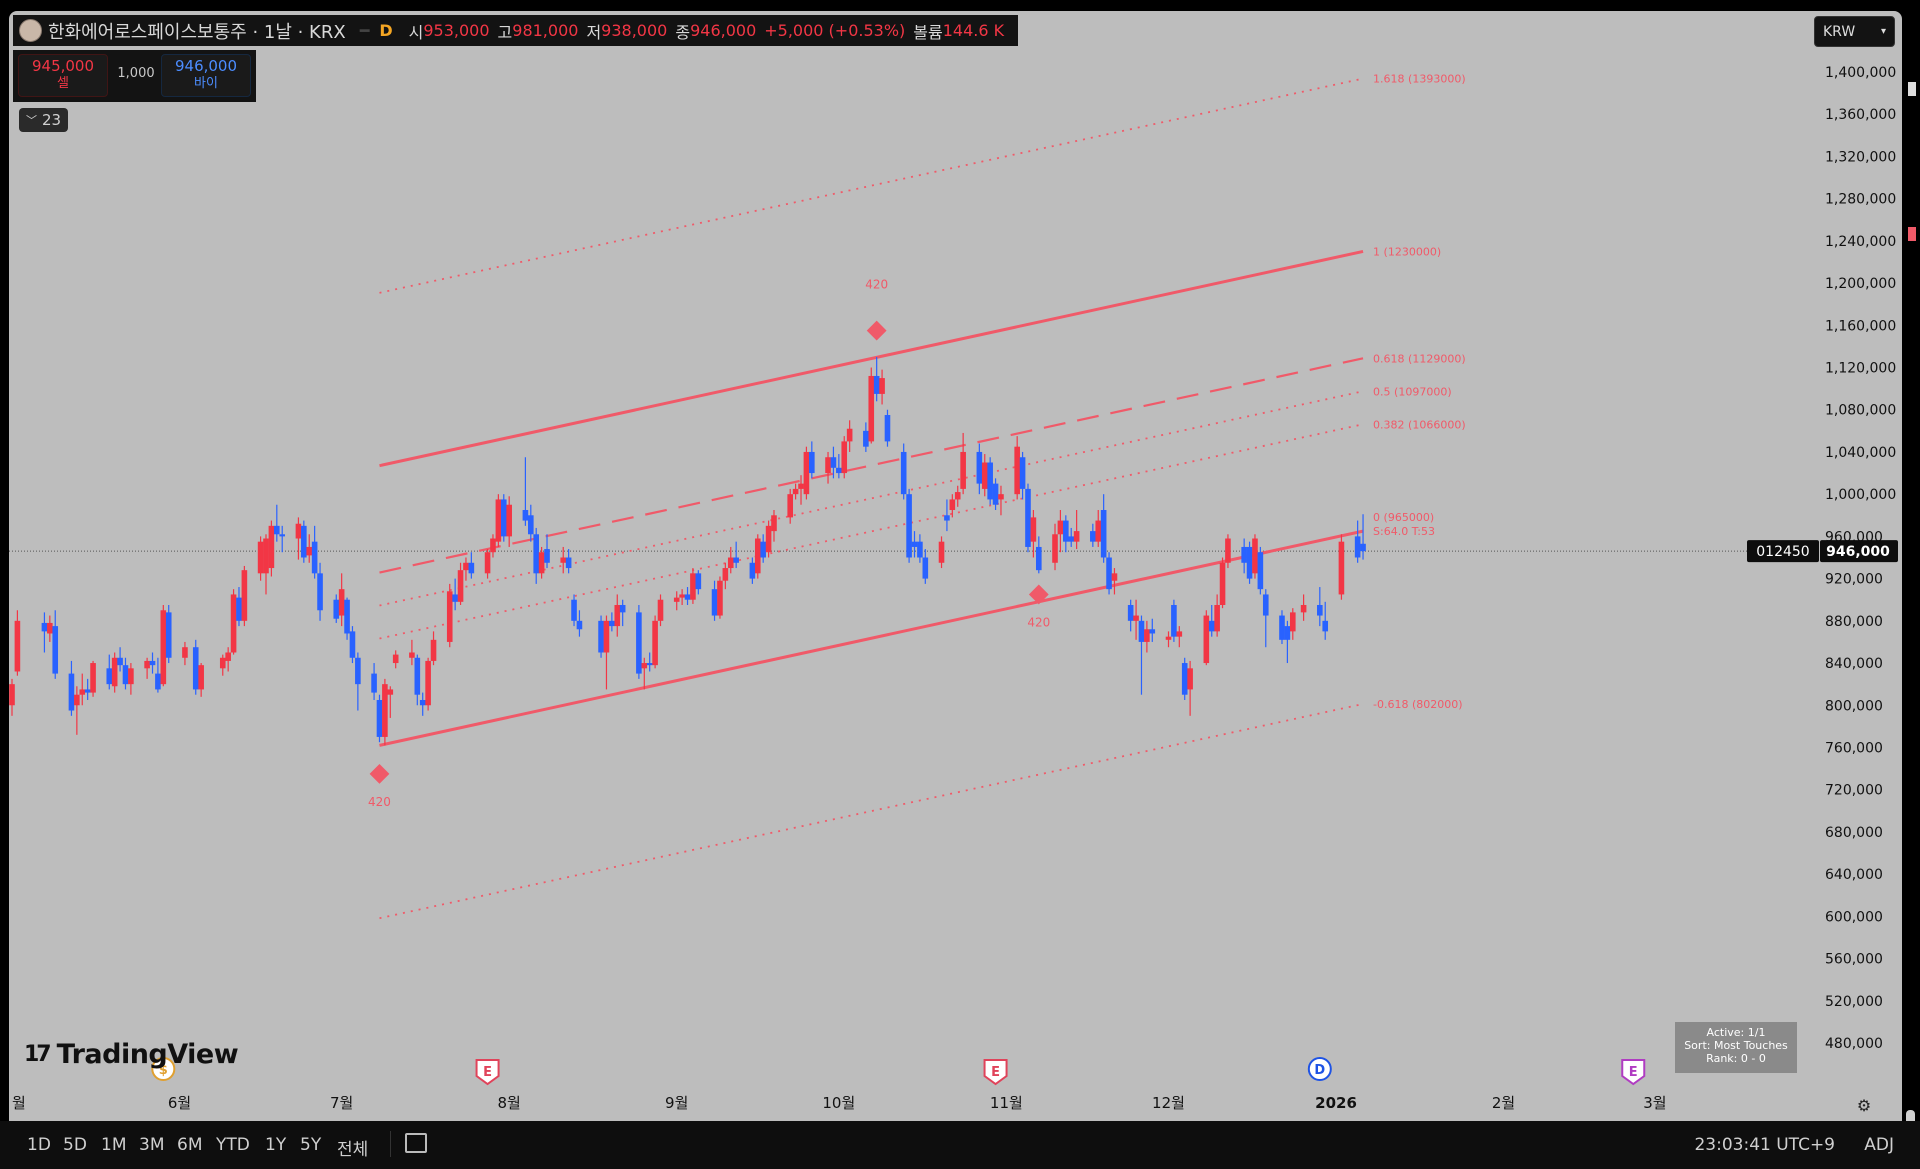 This screenshot has width=1920, height=1169. What do you see at coordinates (1860, 73) in the screenshot?
I see `price-tick-label: 1,400,000` at bounding box center [1860, 73].